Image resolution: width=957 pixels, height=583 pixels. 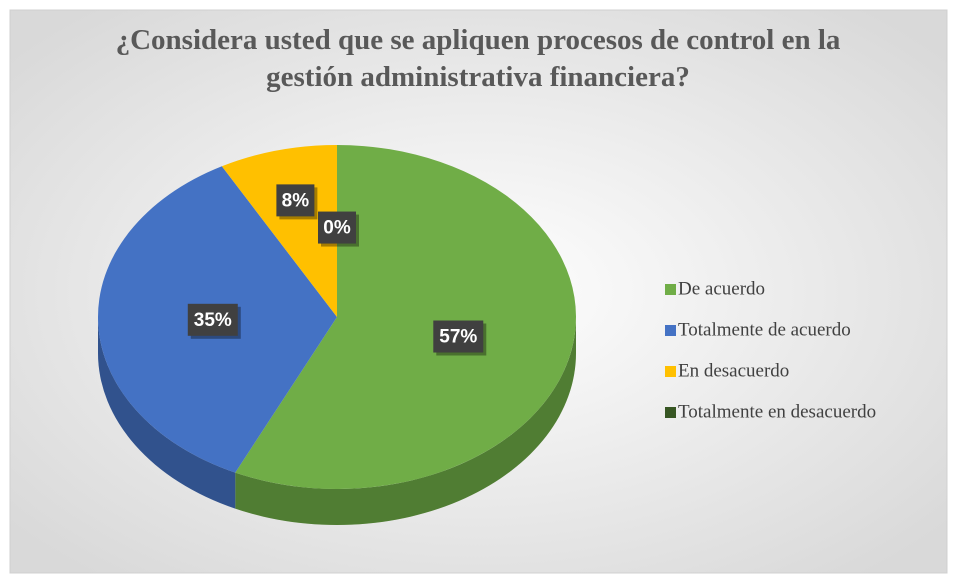 I want to click on data-label: 57%, so click(x=458, y=337).